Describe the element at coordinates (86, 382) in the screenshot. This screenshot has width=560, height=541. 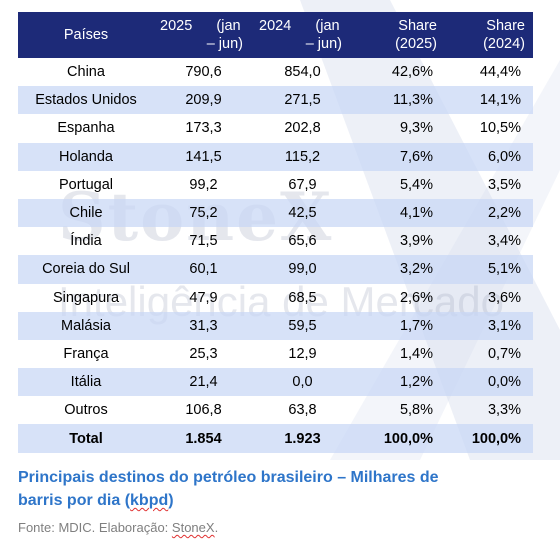
I see `cell-country: Itália` at that location.